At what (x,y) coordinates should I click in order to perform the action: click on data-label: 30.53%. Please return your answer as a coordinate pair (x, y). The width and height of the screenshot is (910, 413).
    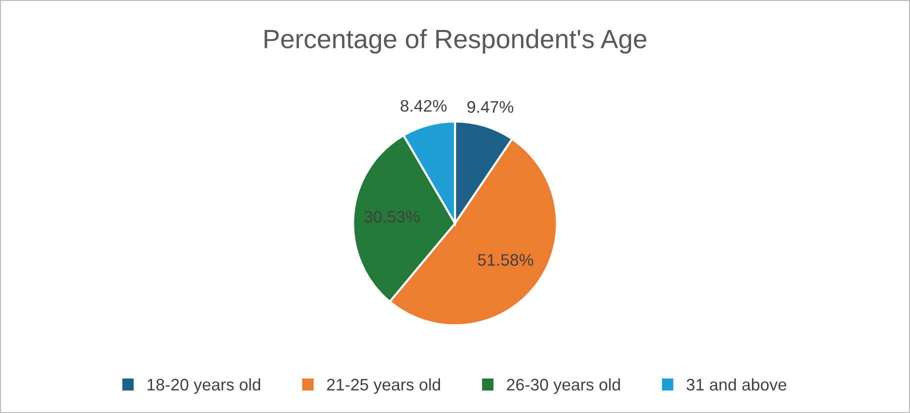
    Looking at the image, I should click on (392, 216).